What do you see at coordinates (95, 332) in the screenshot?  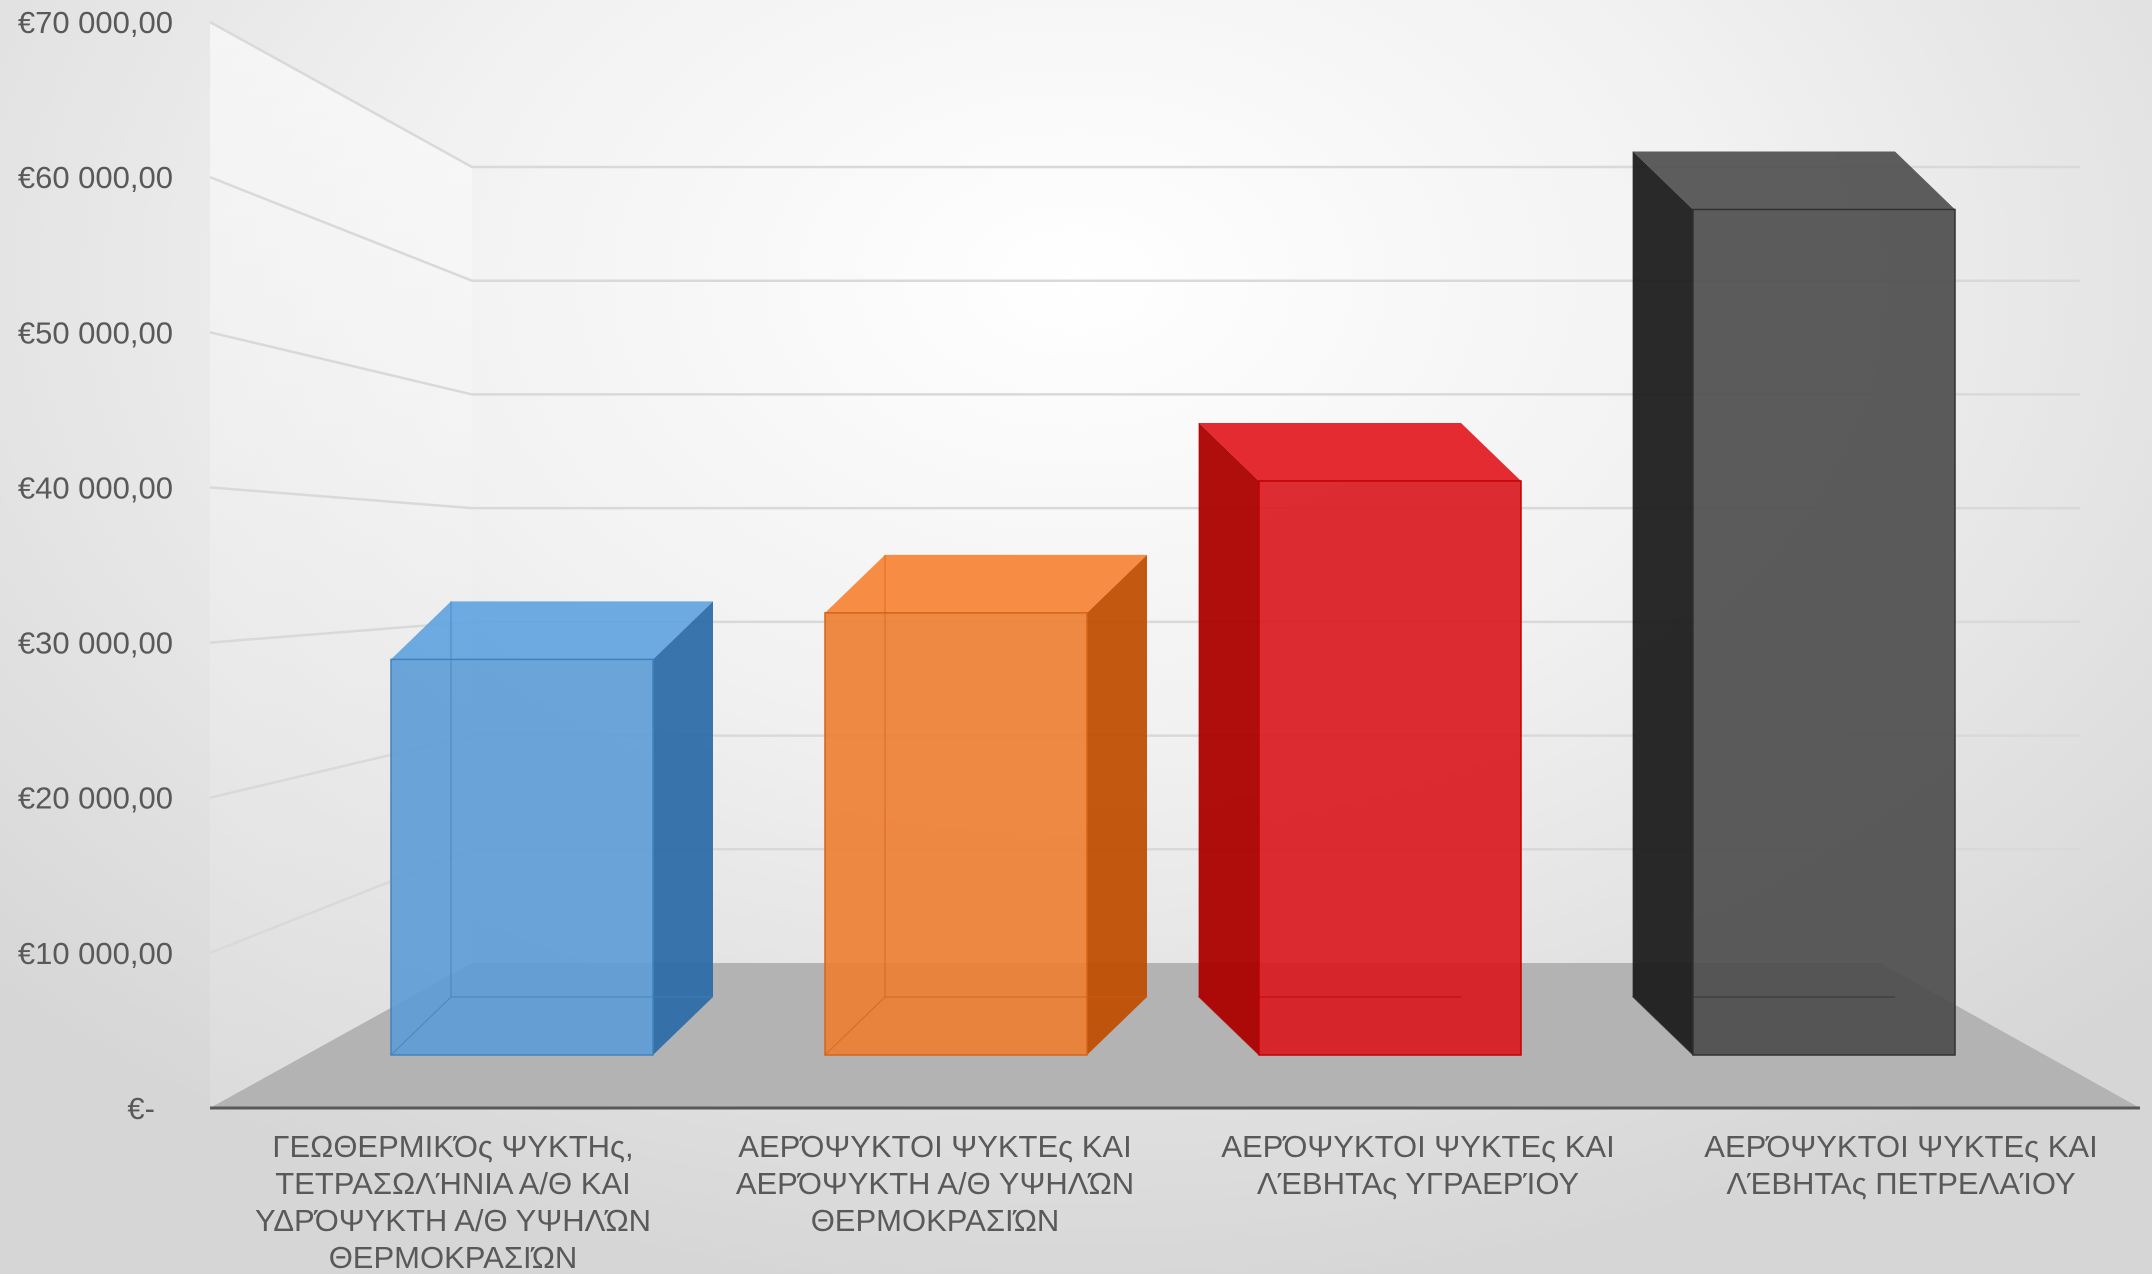 I see `y-tick-label: €50 000,00` at bounding box center [95, 332].